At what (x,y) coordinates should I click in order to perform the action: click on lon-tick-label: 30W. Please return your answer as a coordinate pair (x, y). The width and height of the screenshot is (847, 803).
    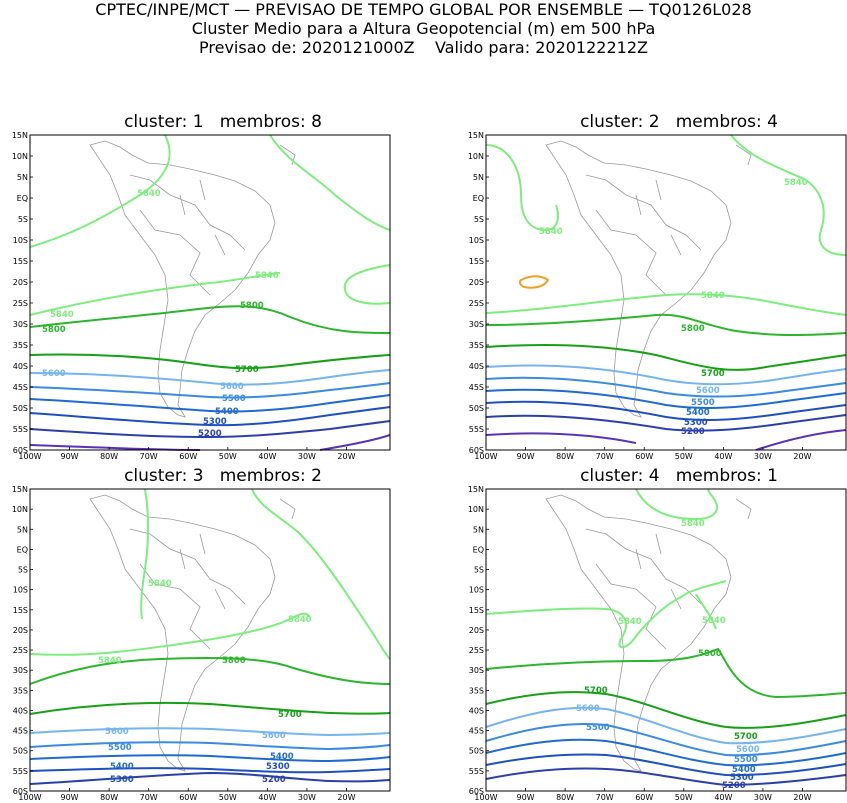
    Looking at the image, I should click on (307, 456).